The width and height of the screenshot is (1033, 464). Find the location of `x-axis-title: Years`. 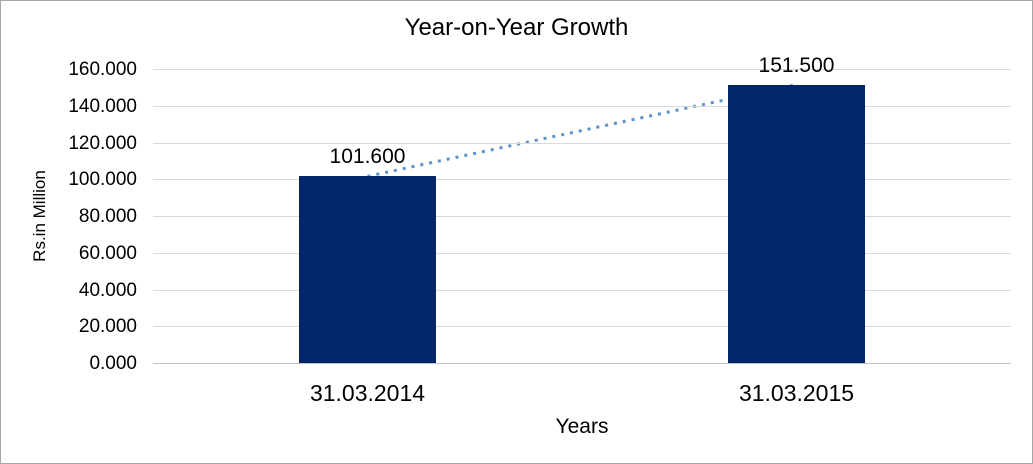

x-axis-title: Years is located at coordinates (582, 426).